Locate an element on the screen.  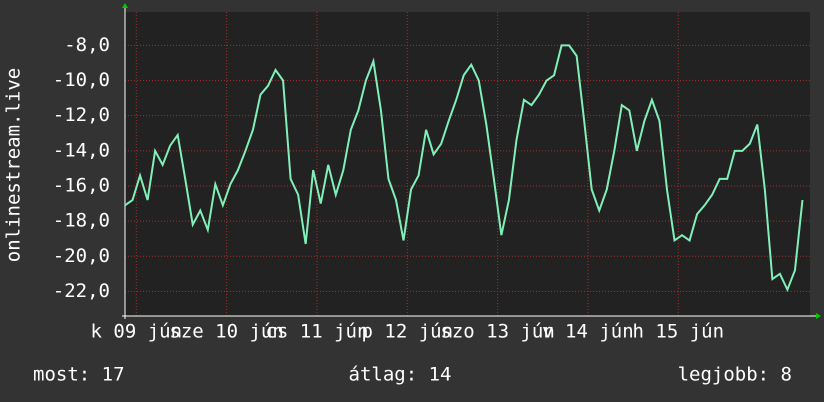
x-tick-label: h 15 jún is located at coordinates (679, 332).